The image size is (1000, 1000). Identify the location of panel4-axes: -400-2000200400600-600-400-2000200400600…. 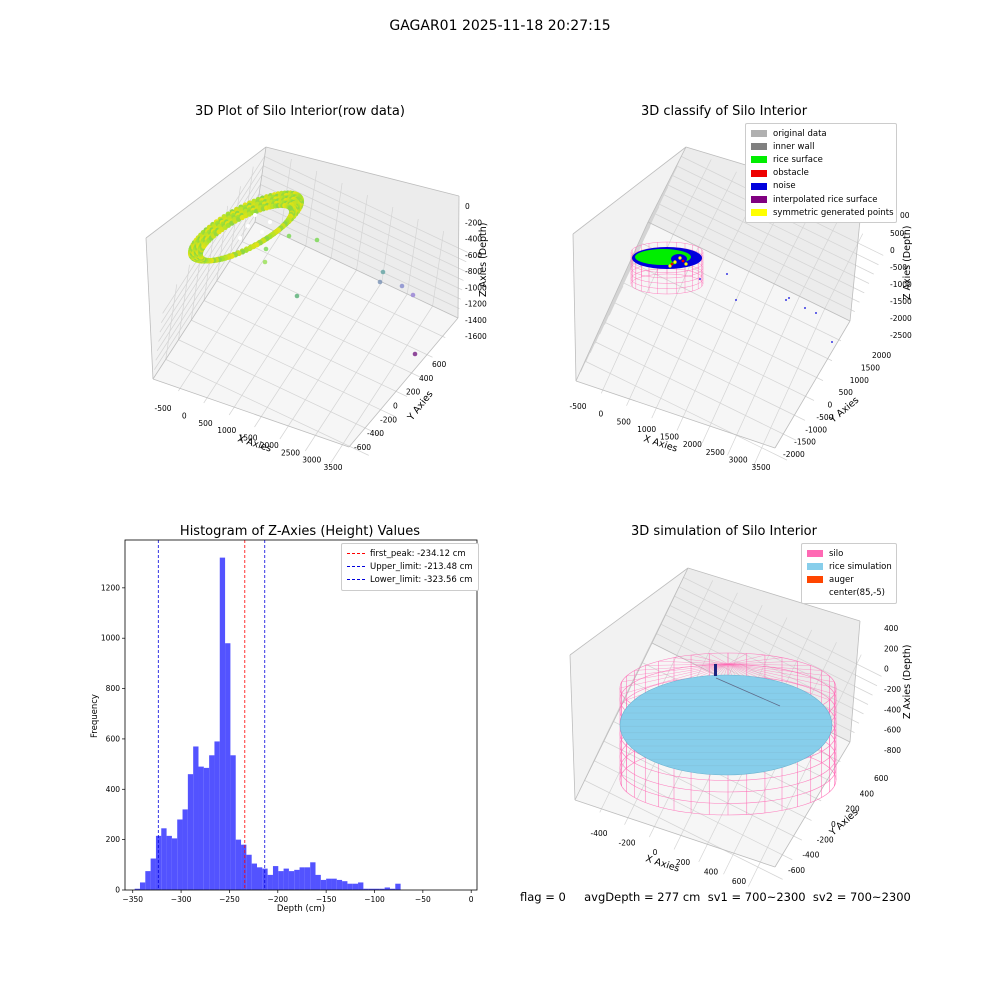
(741, 727).